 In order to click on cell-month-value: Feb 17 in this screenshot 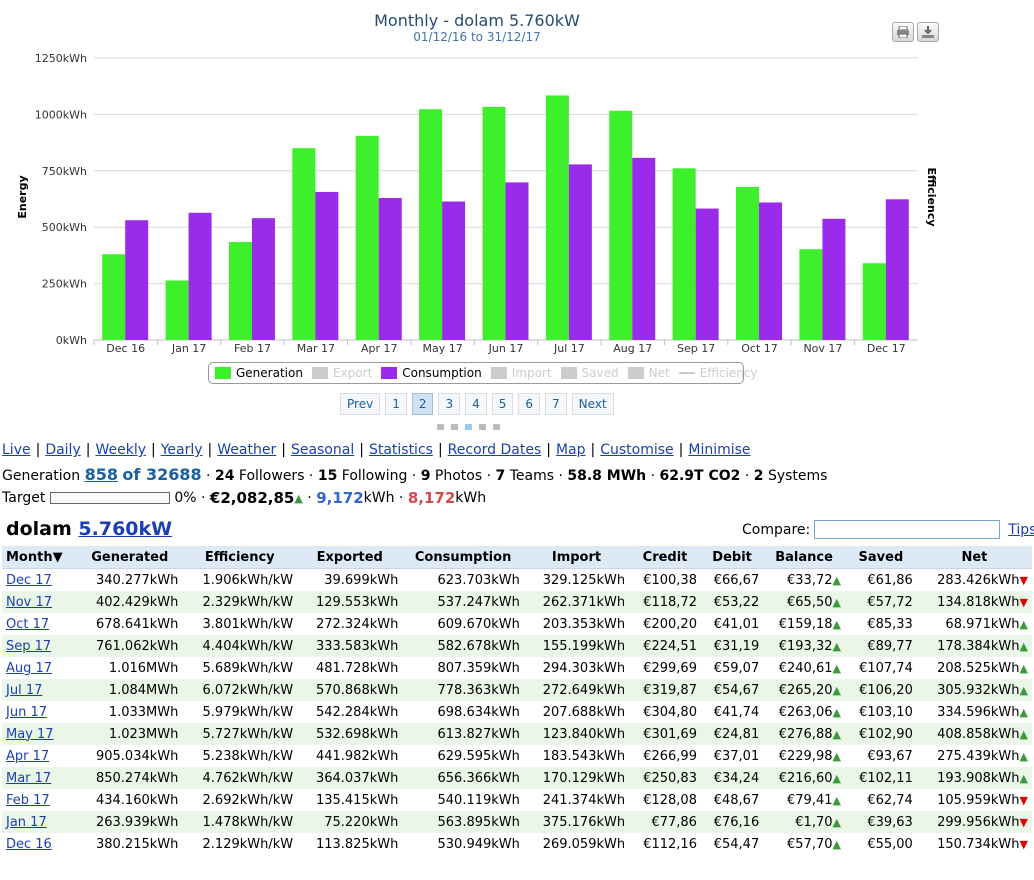, I will do `click(28, 800)`.